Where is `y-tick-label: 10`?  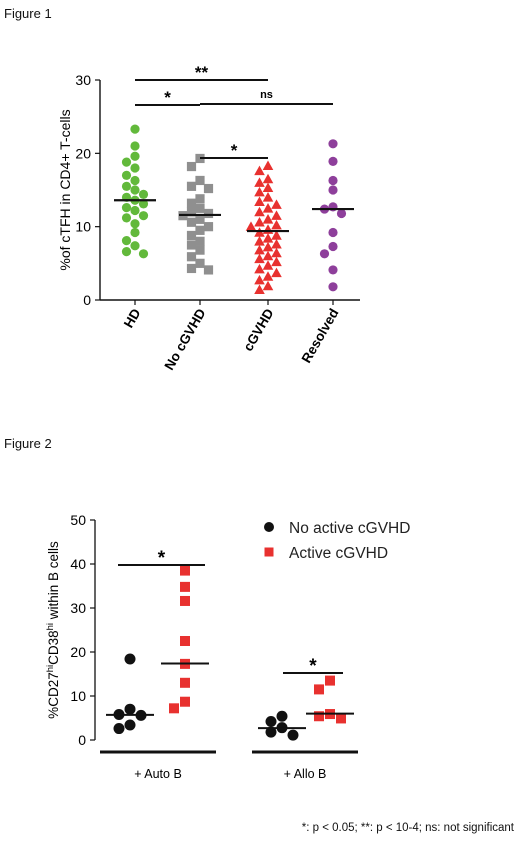
y-tick-label: 10 is located at coordinates (83, 227).